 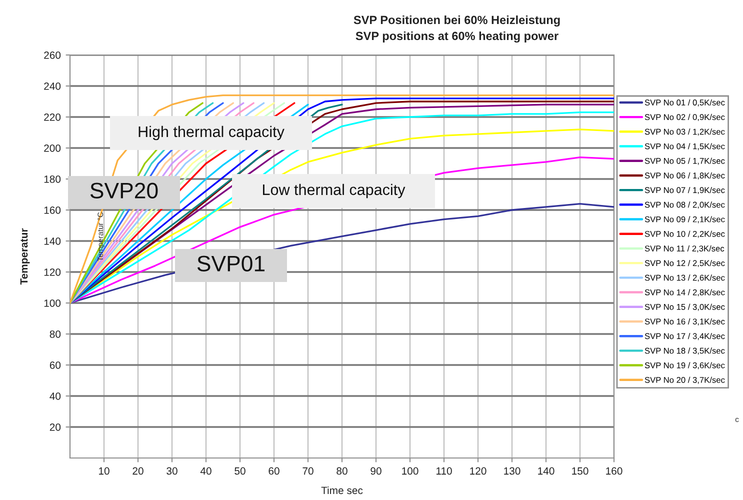 What do you see at coordinates (138, 471) in the screenshot?
I see `x-tick-label: 20` at bounding box center [138, 471].